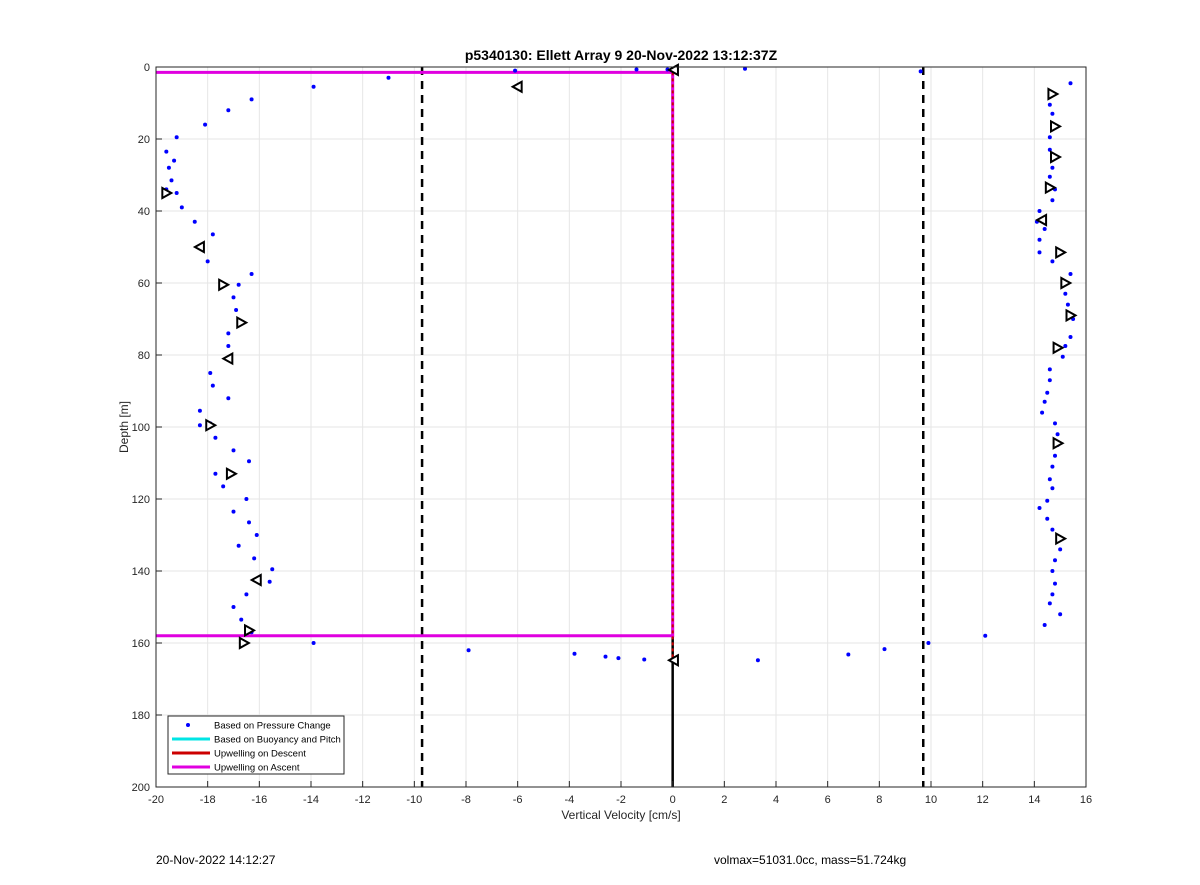 The height and width of the screenshot is (885, 1200). Describe the element at coordinates (1086, 800) in the screenshot. I see `x-tick-label: 16` at that location.